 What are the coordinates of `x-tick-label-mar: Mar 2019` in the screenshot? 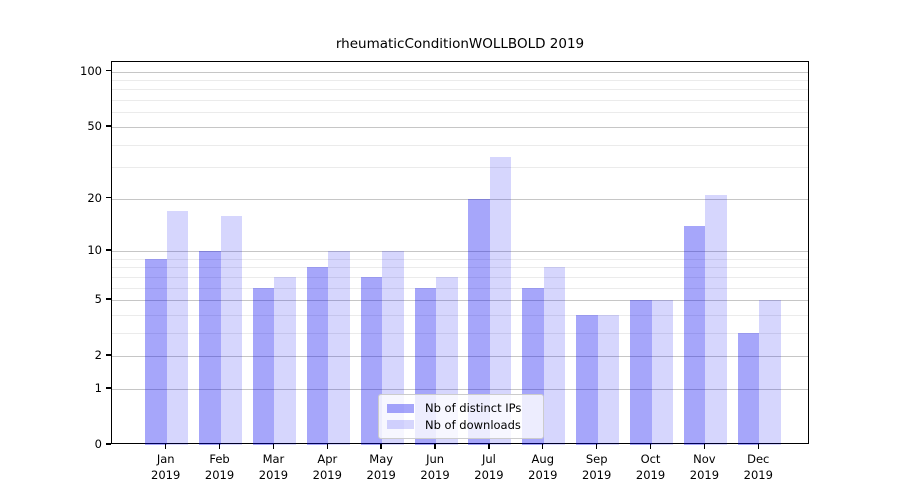 It's located at (273, 467).